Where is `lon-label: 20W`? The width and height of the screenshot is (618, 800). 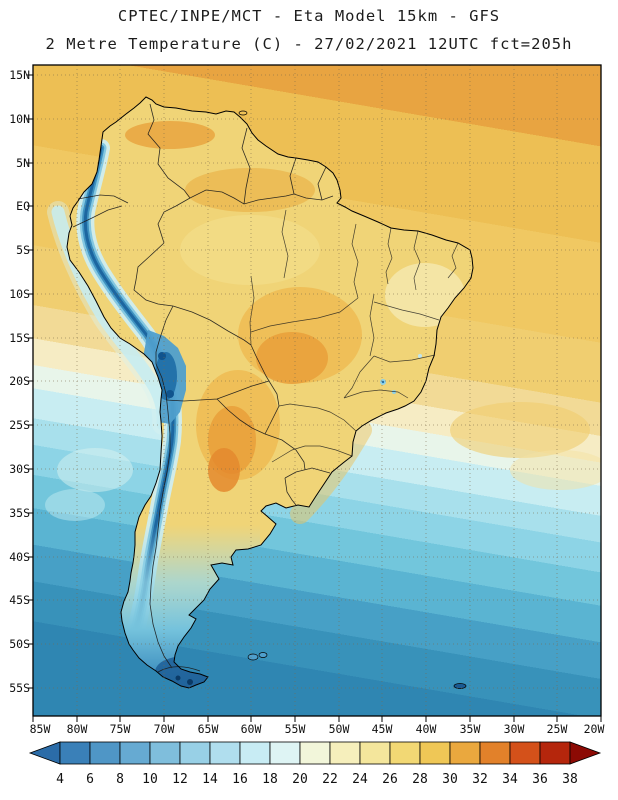 lon-label: 20W is located at coordinates (594, 729).